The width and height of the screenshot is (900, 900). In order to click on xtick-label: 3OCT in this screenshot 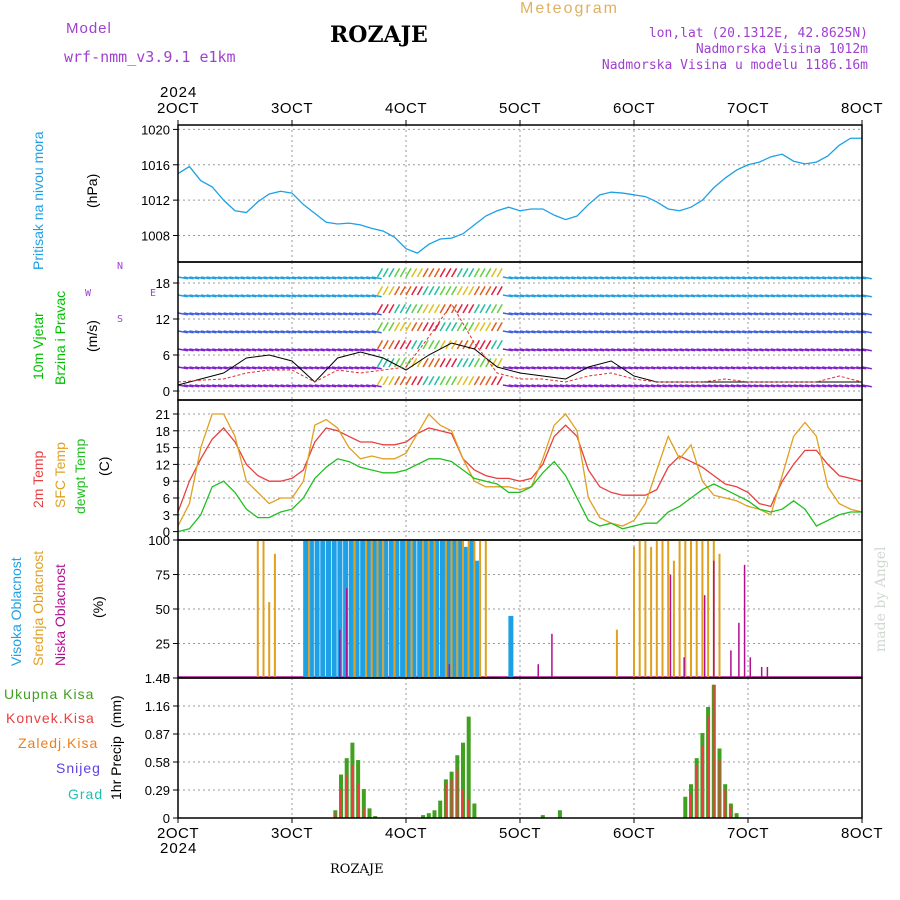, I will do `click(292, 833)`.